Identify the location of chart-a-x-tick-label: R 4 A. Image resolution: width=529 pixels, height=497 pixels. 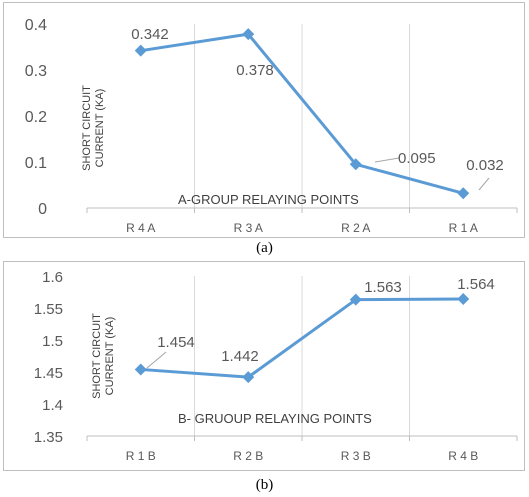
(140, 228).